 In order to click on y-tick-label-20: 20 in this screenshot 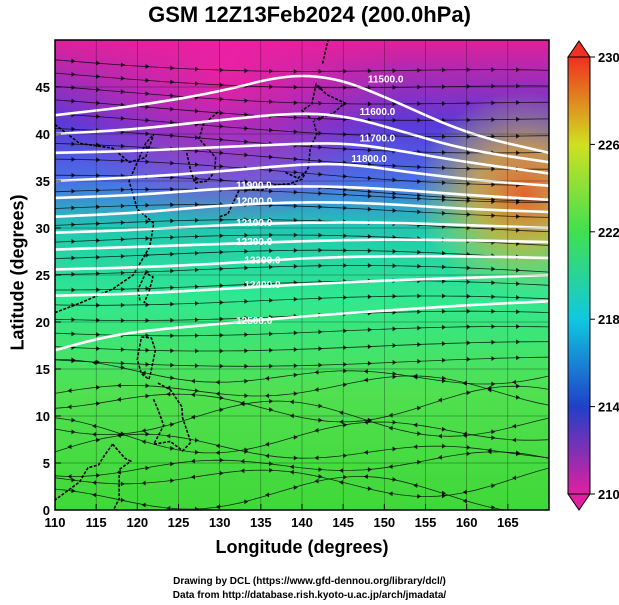, I will do `click(43, 322)`.